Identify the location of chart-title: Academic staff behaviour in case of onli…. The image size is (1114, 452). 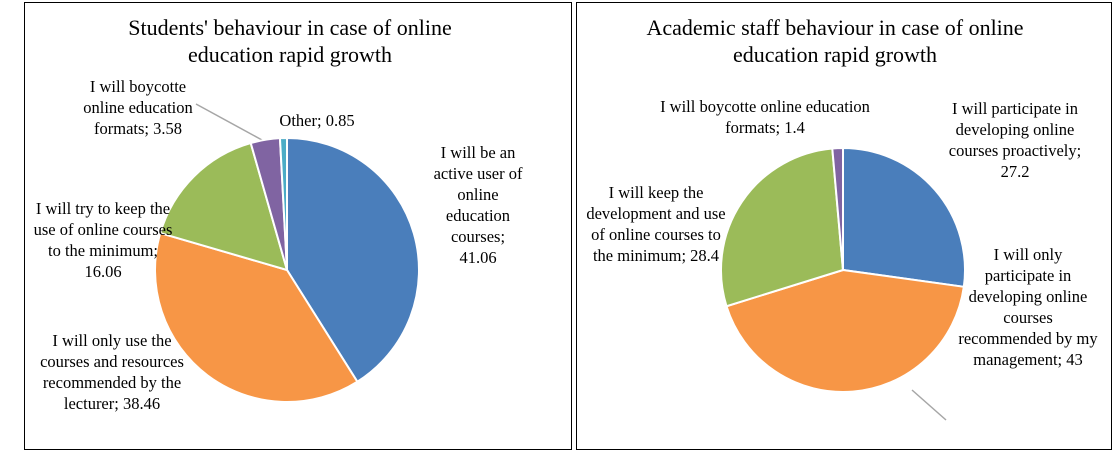
(835, 41).